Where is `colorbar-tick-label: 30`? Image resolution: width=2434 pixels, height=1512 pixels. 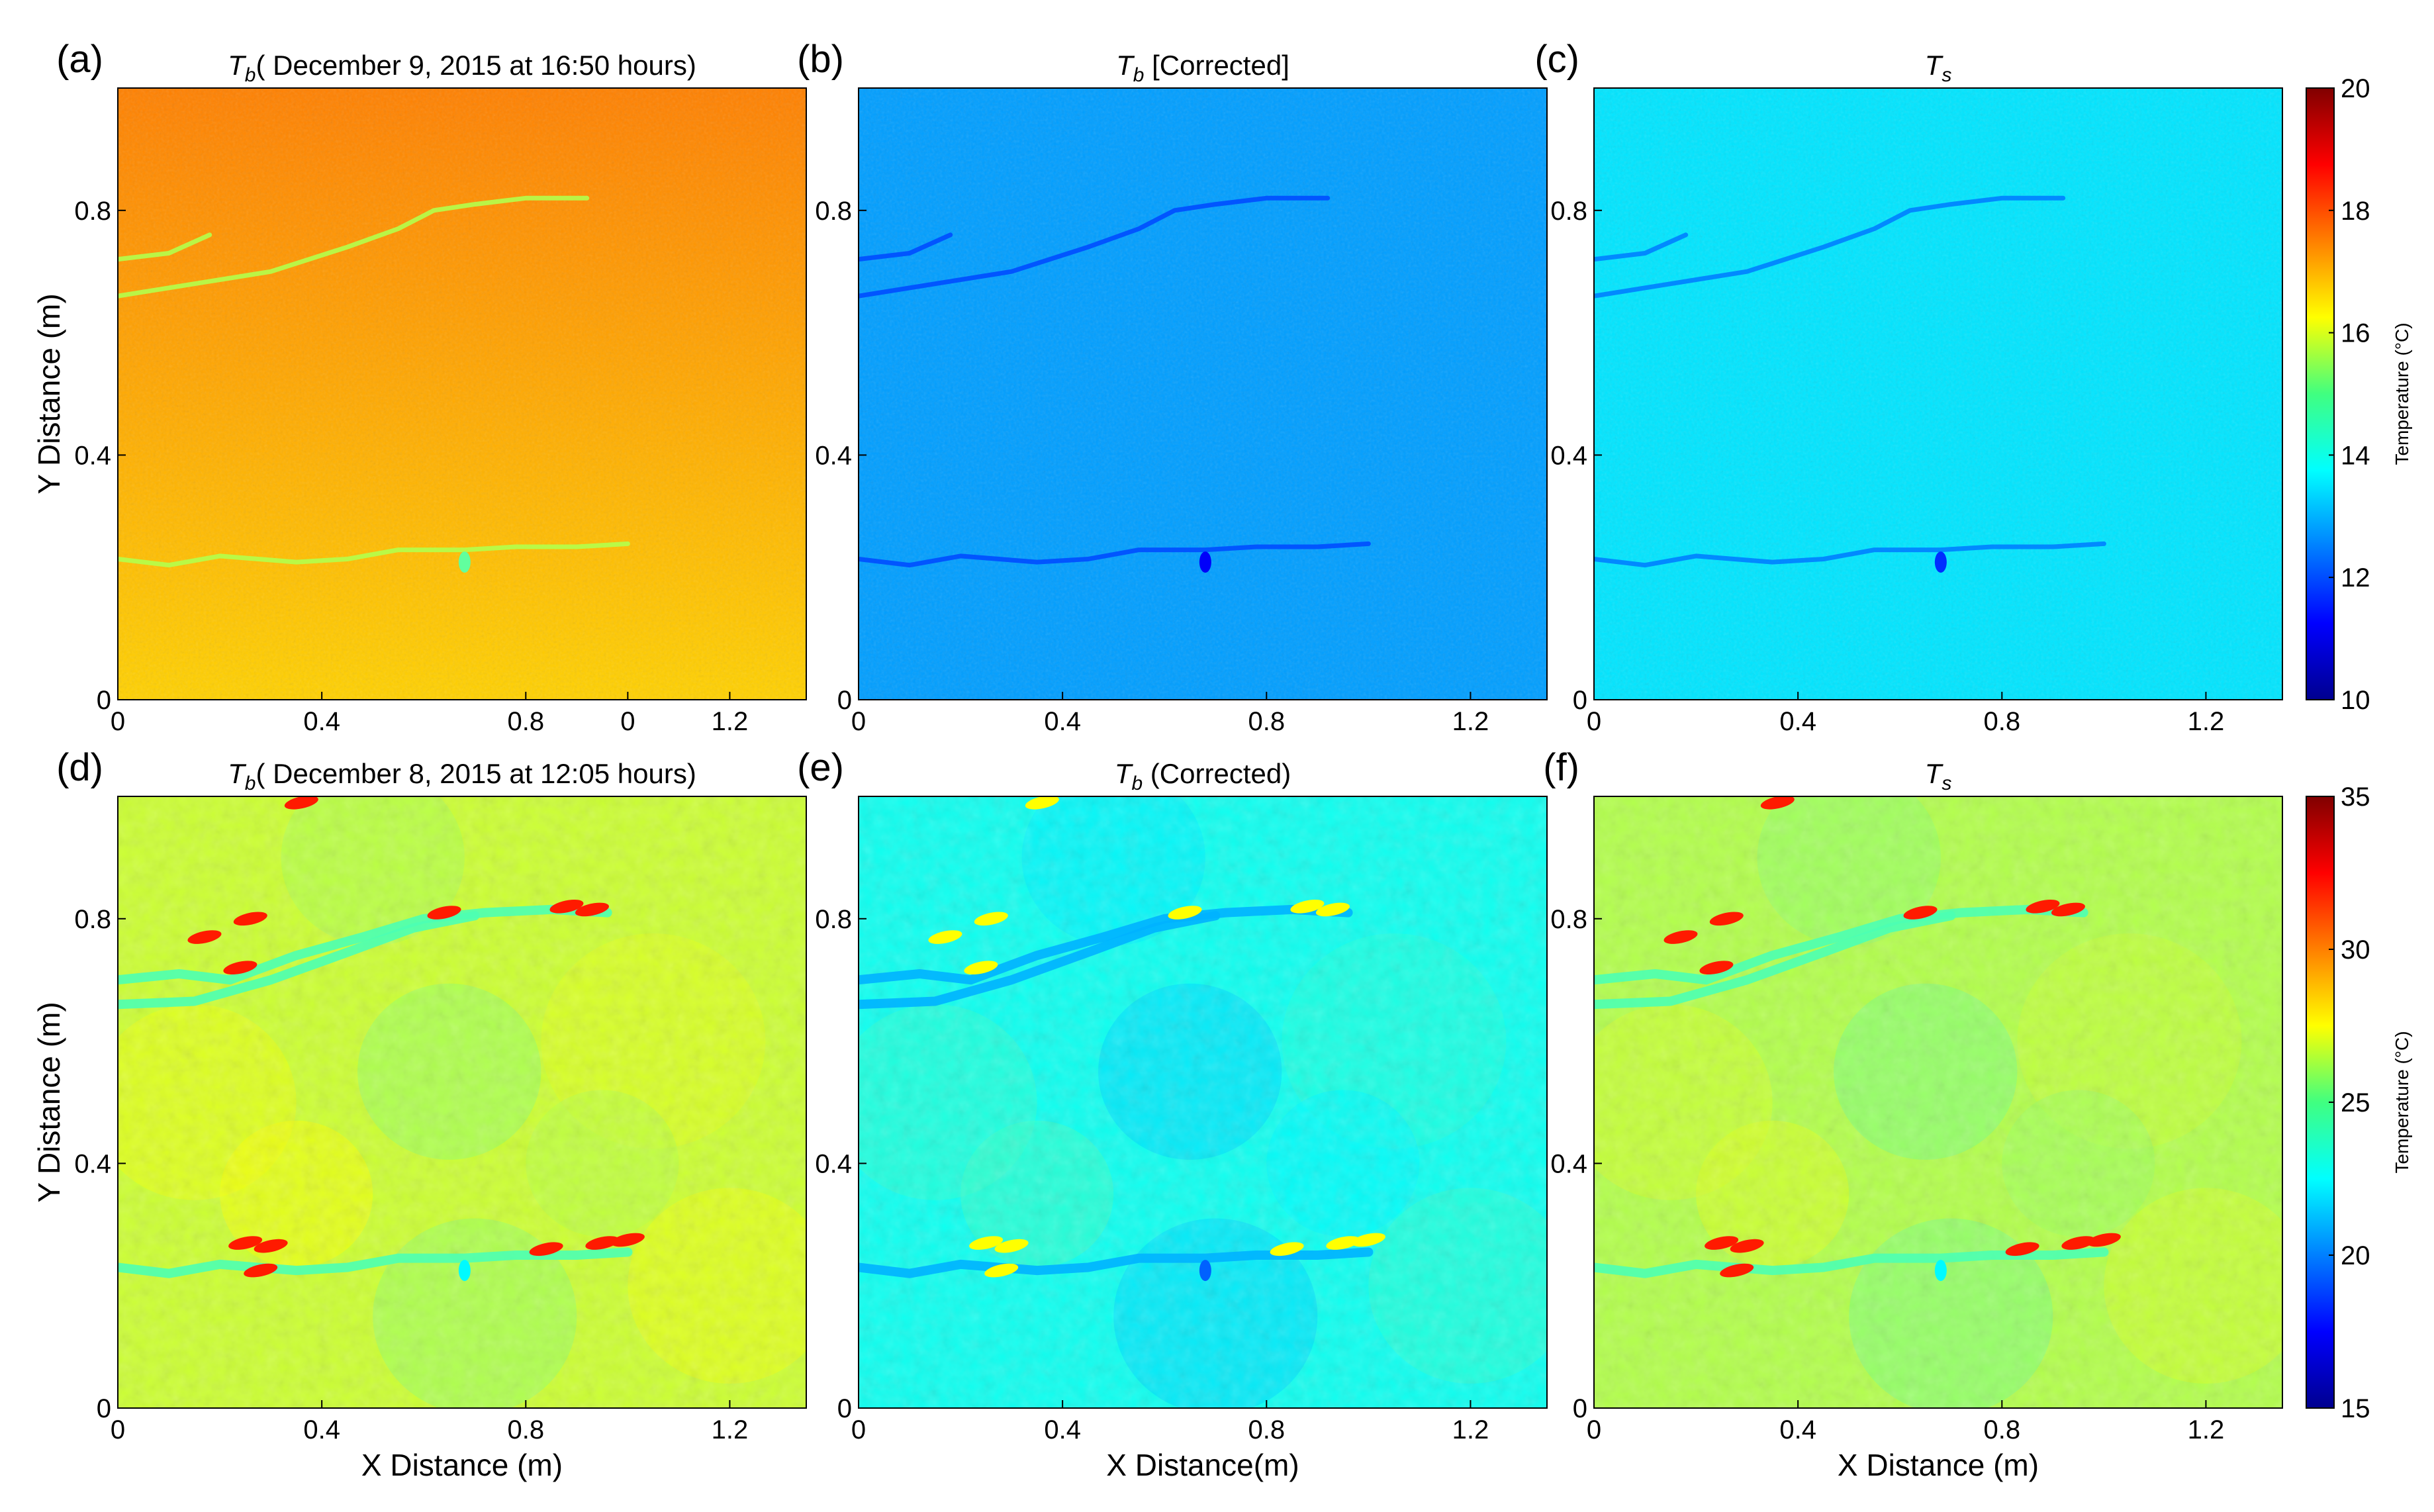 colorbar-tick-label: 30 is located at coordinates (2355, 950).